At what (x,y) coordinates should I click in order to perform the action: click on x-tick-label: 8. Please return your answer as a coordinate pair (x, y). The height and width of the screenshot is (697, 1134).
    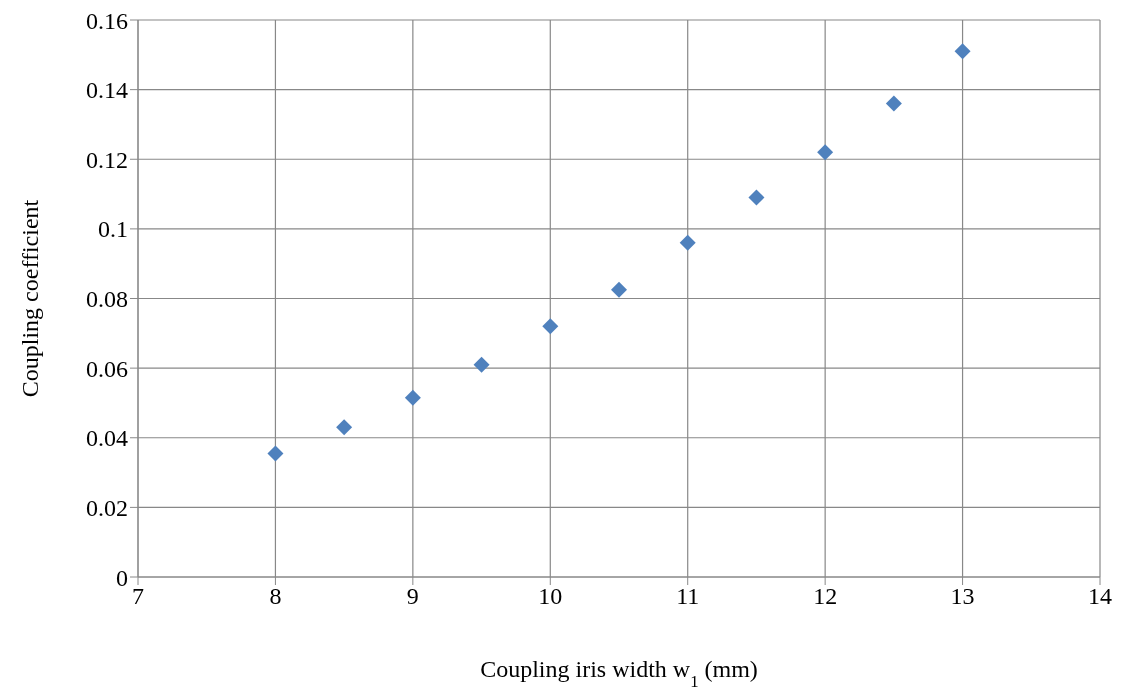
    Looking at the image, I should click on (275, 596).